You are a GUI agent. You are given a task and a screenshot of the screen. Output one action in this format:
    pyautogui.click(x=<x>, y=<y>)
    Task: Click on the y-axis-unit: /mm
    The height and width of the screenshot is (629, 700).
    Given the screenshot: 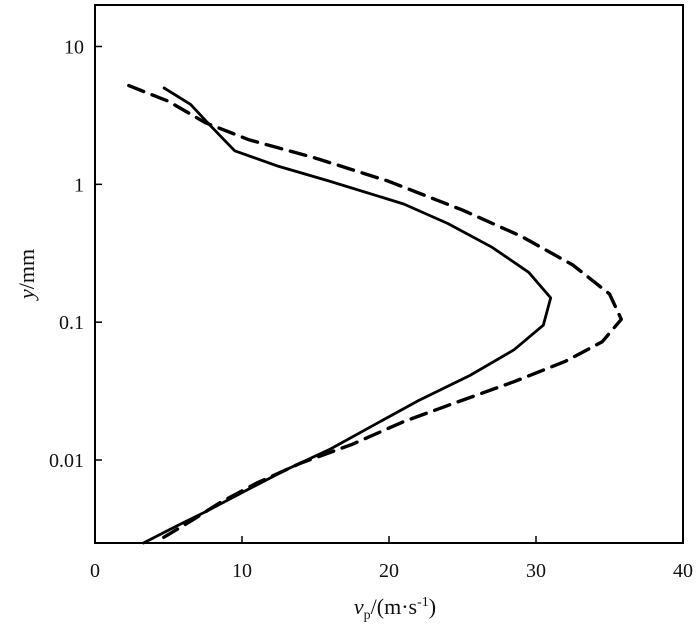 What is the action you would take?
    pyautogui.click(x=26, y=269)
    